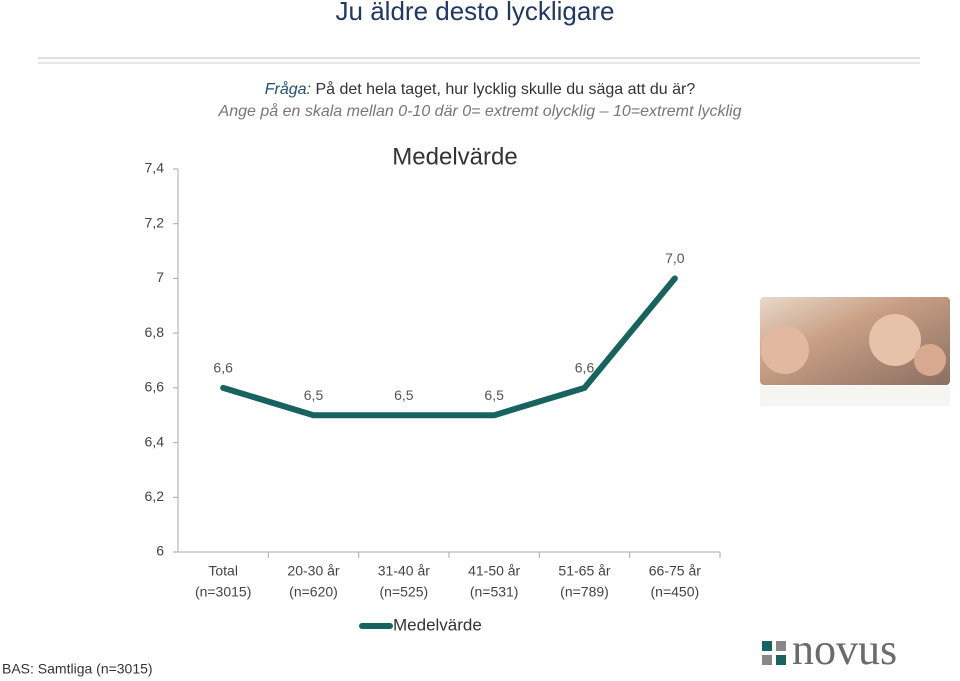  What do you see at coordinates (155, 222) in the screenshot?
I see `y-tick-label: 7,2` at bounding box center [155, 222].